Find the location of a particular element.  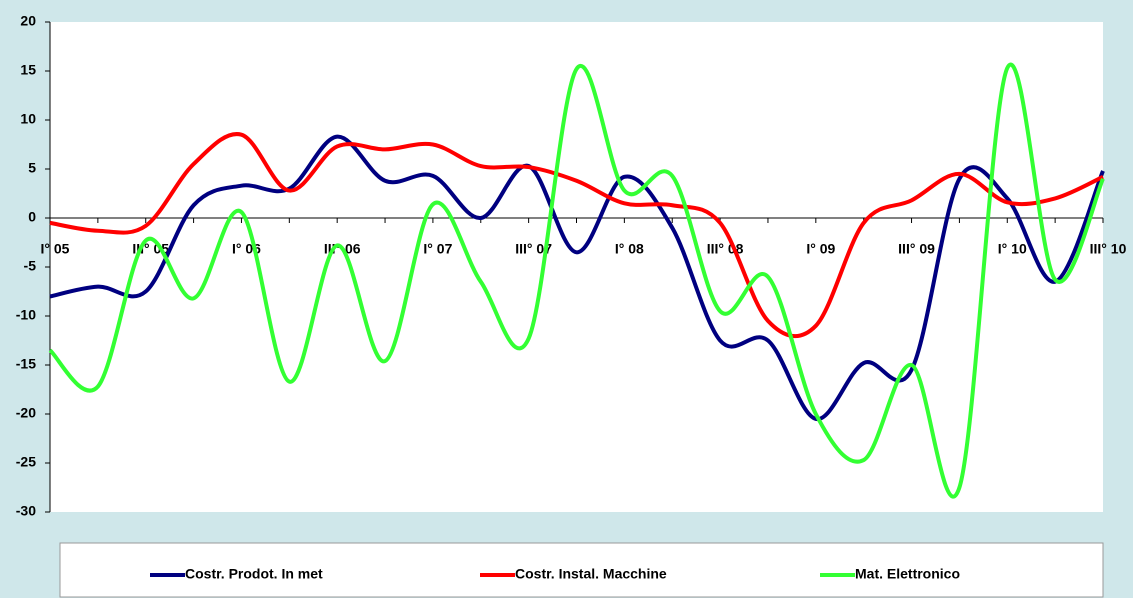

legend-label: Costr. Prodot. In met is located at coordinates (254, 574).